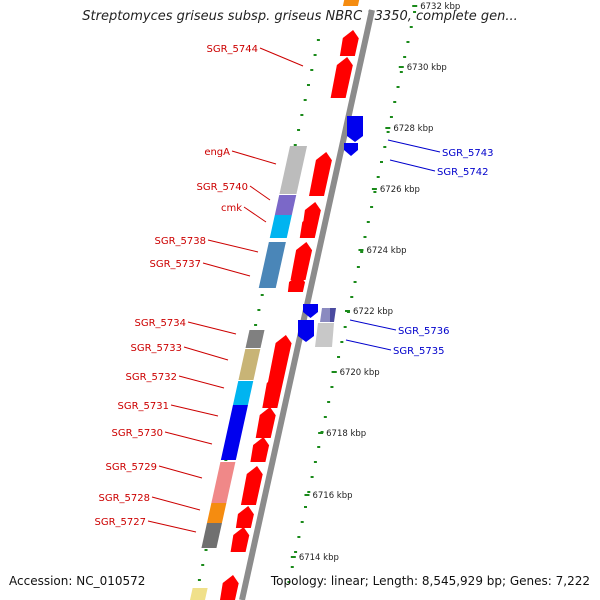  I want to click on kbp-label: 6732 kbp, so click(440, 7).